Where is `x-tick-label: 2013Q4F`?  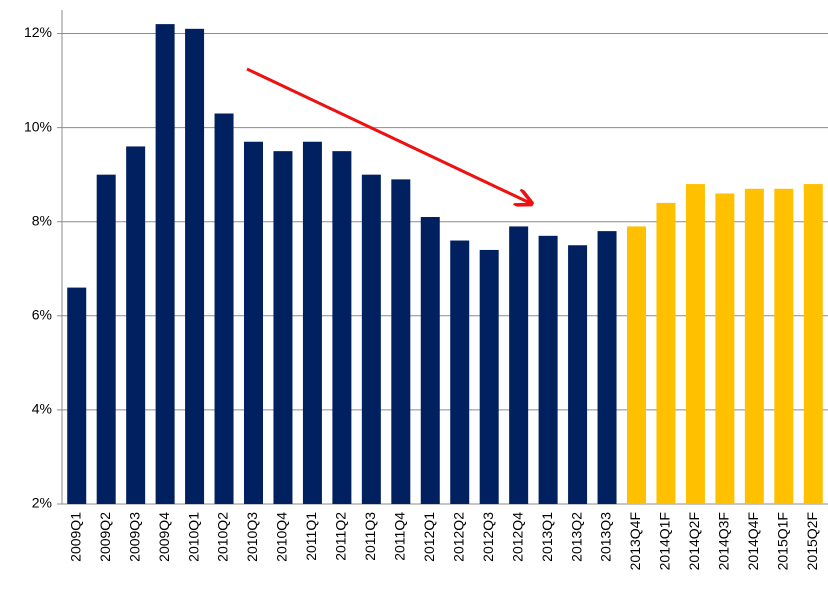
x-tick-label: 2013Q4F is located at coordinates (635, 541).